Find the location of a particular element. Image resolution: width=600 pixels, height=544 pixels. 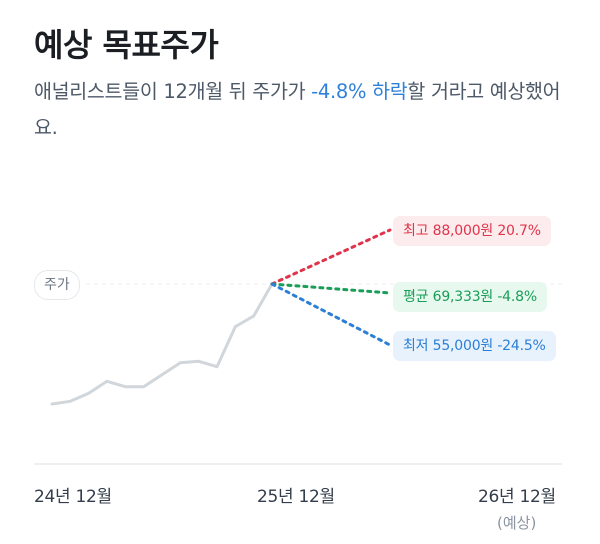

target-average-label: 평균 69,333원 -4.8% is located at coordinates (470, 297).